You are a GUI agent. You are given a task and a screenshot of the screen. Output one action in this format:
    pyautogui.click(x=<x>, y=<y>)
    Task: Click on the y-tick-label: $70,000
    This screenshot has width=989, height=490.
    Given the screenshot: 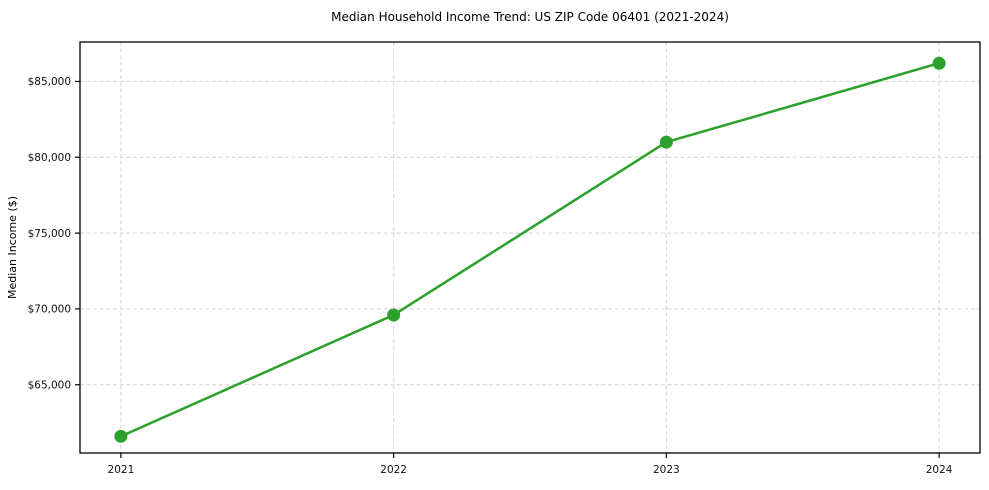 What is the action you would take?
    pyautogui.click(x=49, y=310)
    